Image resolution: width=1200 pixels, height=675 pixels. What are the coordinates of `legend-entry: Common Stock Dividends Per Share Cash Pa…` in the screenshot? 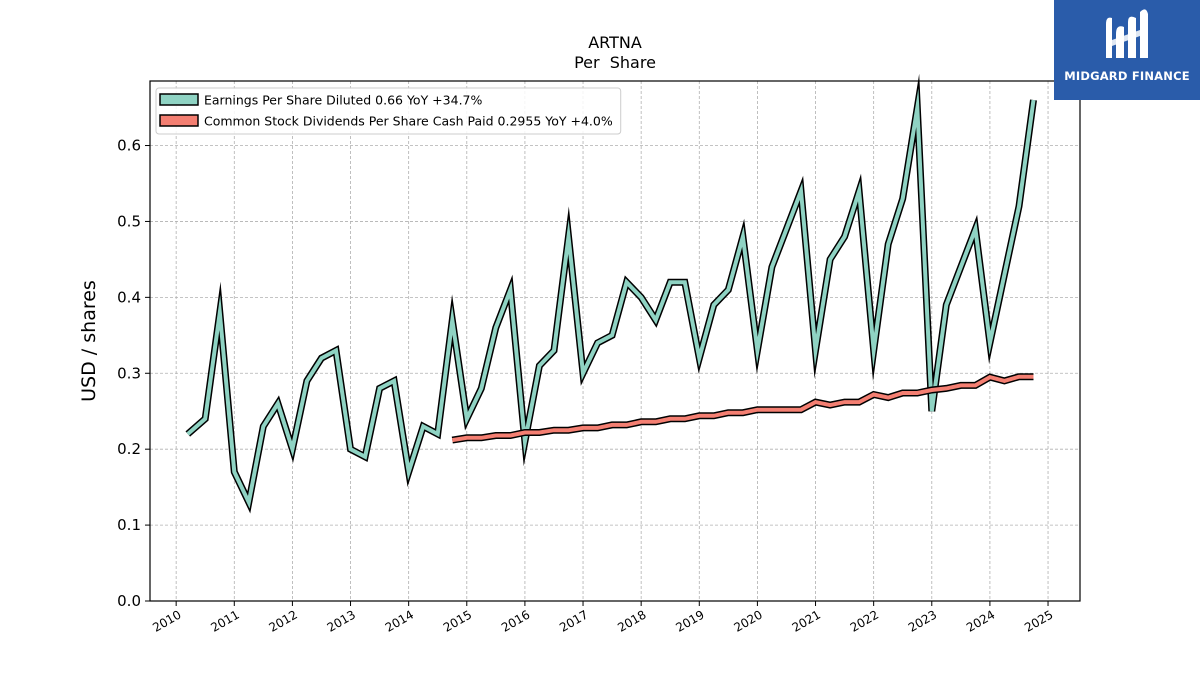 It's located at (408, 121).